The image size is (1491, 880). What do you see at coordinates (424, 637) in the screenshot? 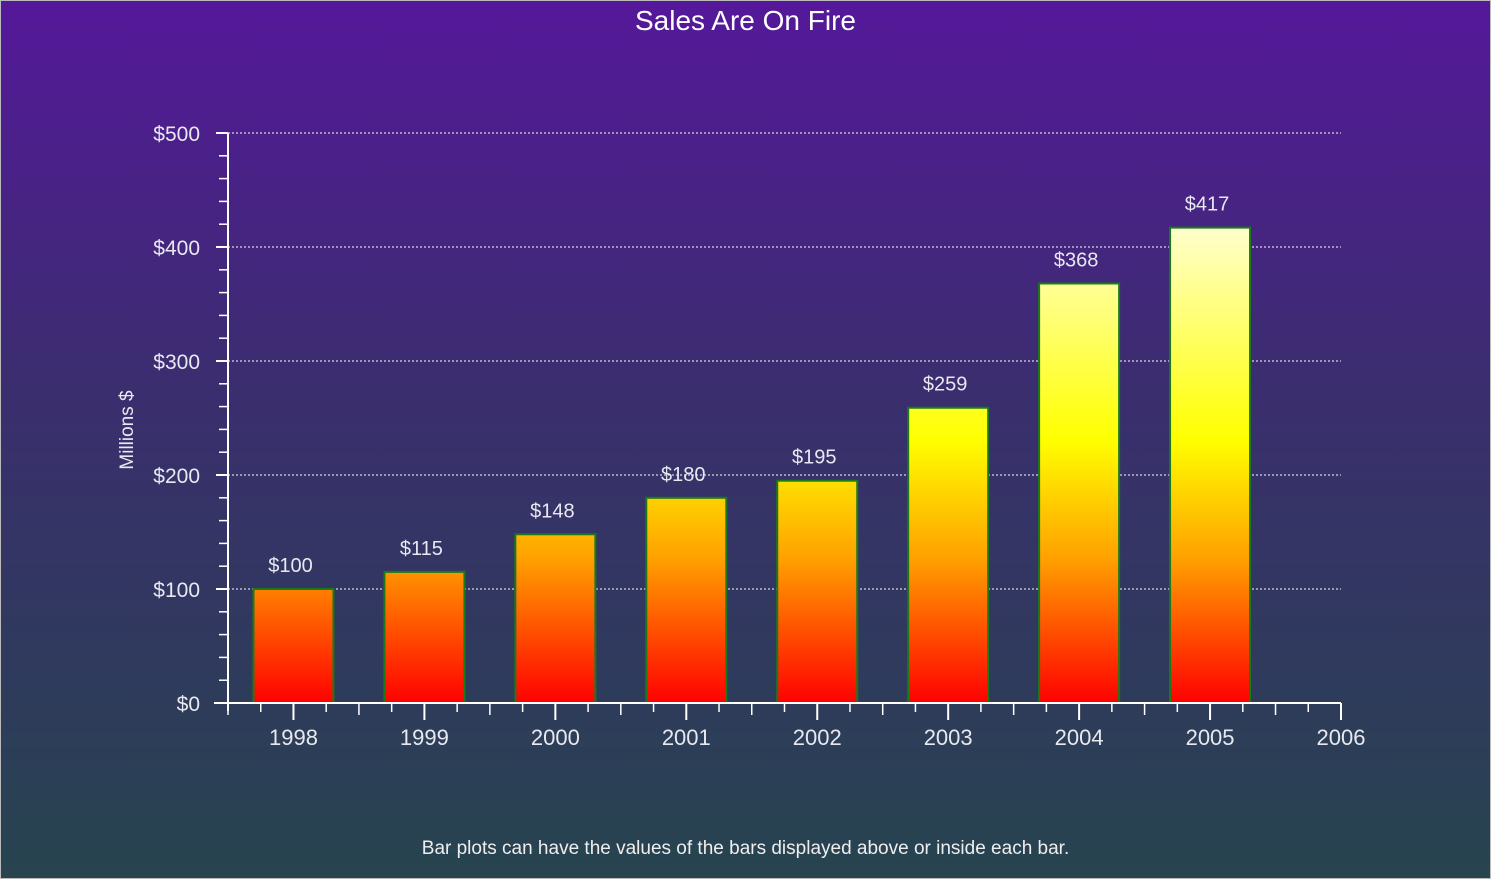
I see `bar-1999` at bounding box center [424, 637].